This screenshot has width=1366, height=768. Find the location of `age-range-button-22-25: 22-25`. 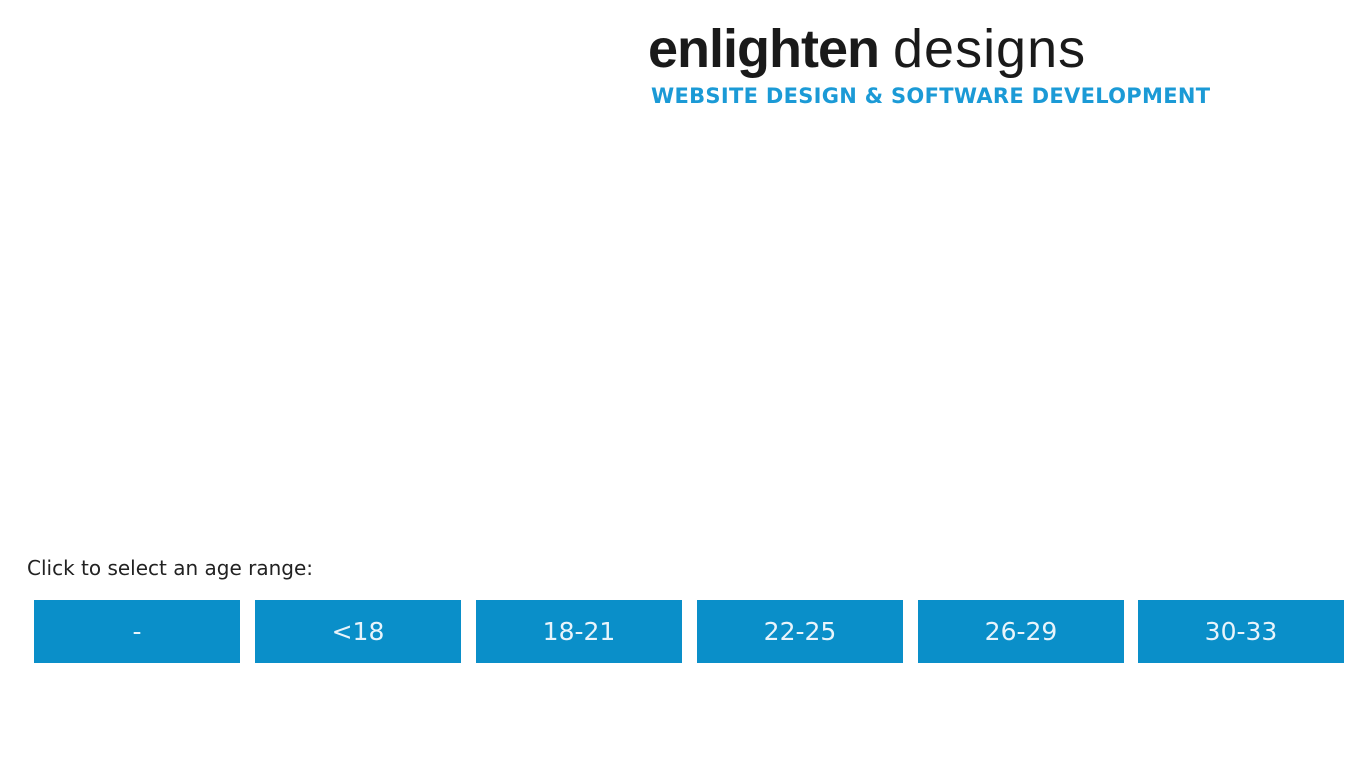

age-range-button-22-25: 22-25 is located at coordinates (800, 631).